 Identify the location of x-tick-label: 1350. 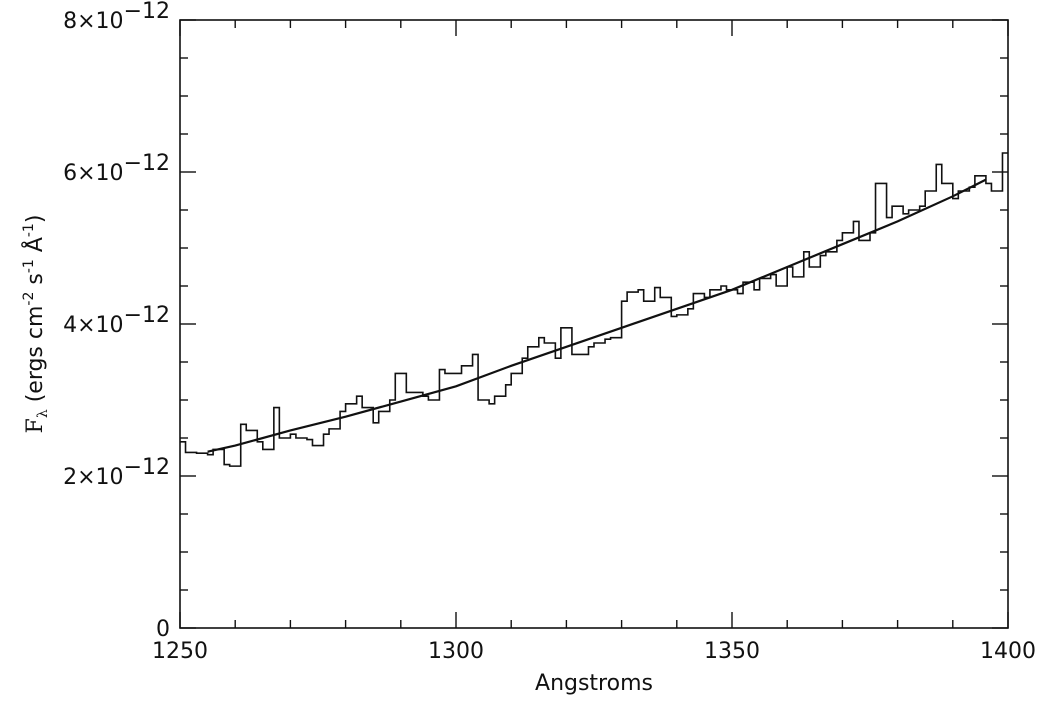
(732, 651).